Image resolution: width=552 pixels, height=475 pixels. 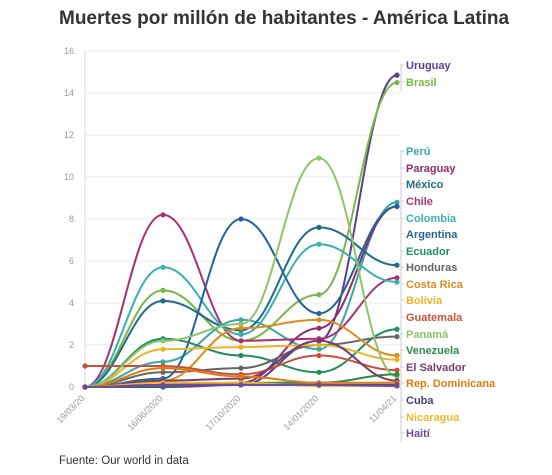 I want to click on series-label-venezuela: Venezuela, so click(x=433, y=351).